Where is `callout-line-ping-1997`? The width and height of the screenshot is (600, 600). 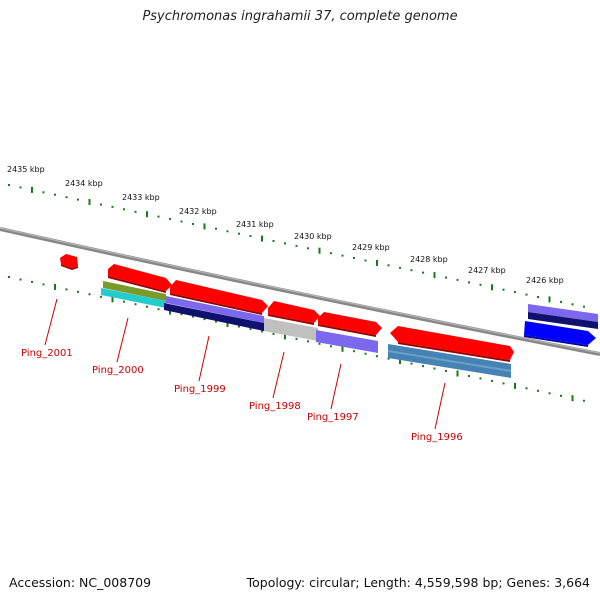
callout-line-ping-1997 is located at coordinates (336, 386).